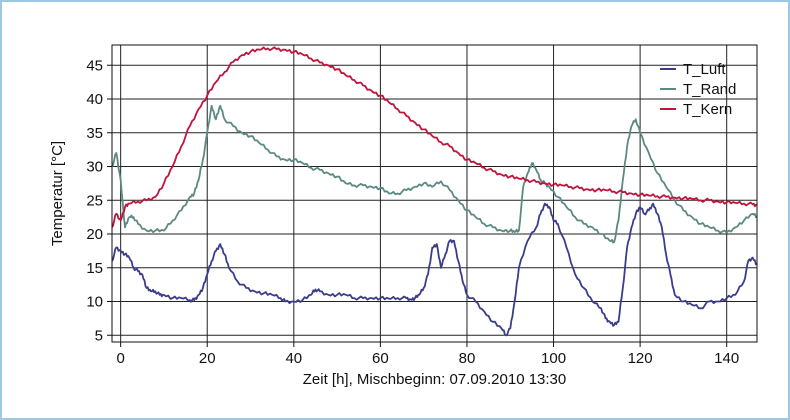 The height and width of the screenshot is (420, 790). Describe the element at coordinates (704, 69) in the screenshot. I see `legend-label-t-luft: T_Luft` at that location.